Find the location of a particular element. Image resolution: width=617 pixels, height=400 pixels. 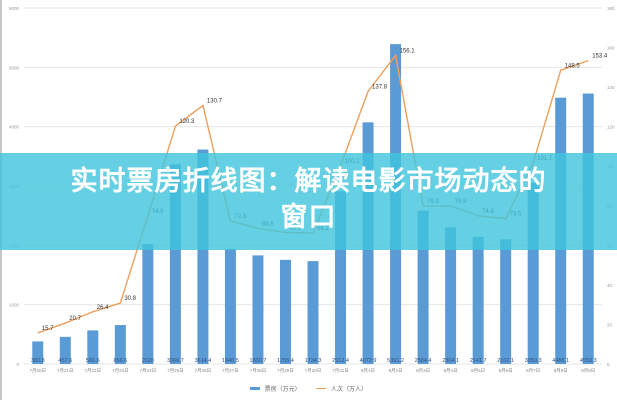

y-right-tick: 160 is located at coordinates (611, 48).